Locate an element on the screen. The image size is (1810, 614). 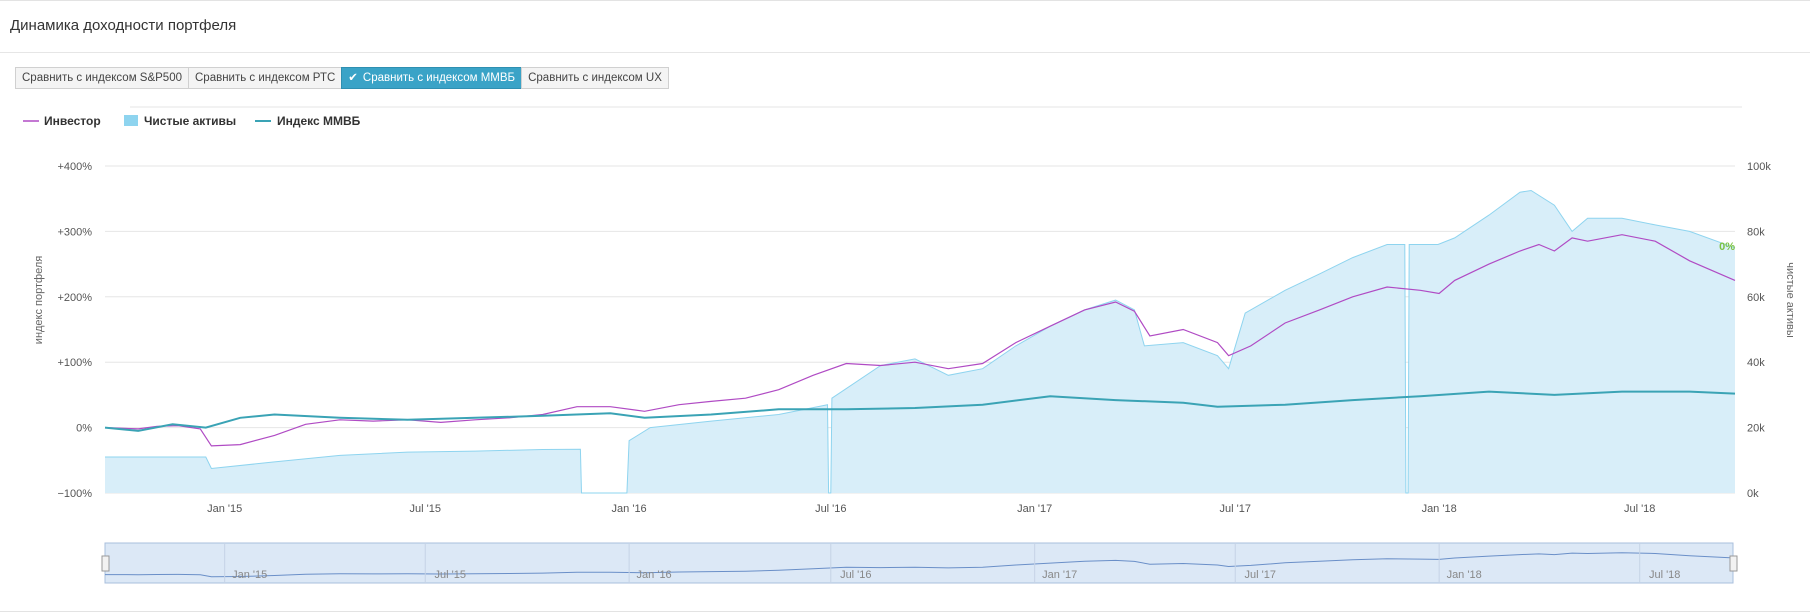
right-axis-tick-label: 0k is located at coordinates (1753, 494).